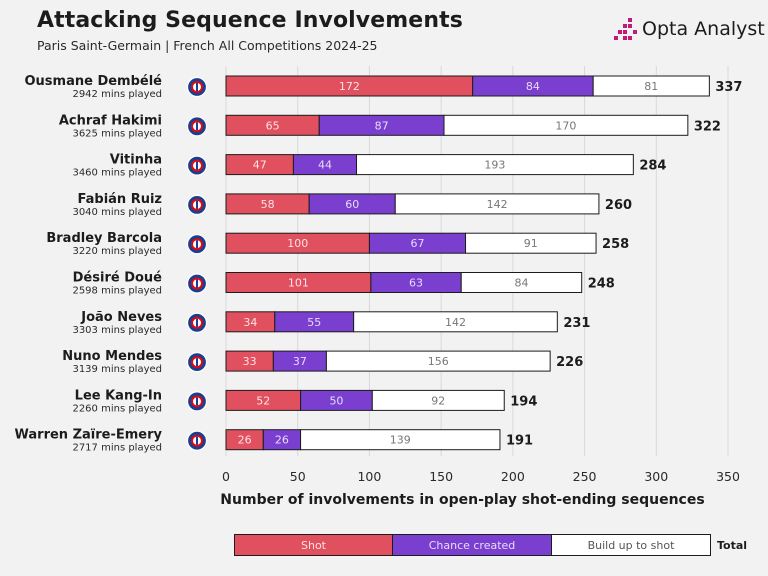  What do you see at coordinates (226, 476) in the screenshot?
I see `x-tick-label: 0` at bounding box center [226, 476].